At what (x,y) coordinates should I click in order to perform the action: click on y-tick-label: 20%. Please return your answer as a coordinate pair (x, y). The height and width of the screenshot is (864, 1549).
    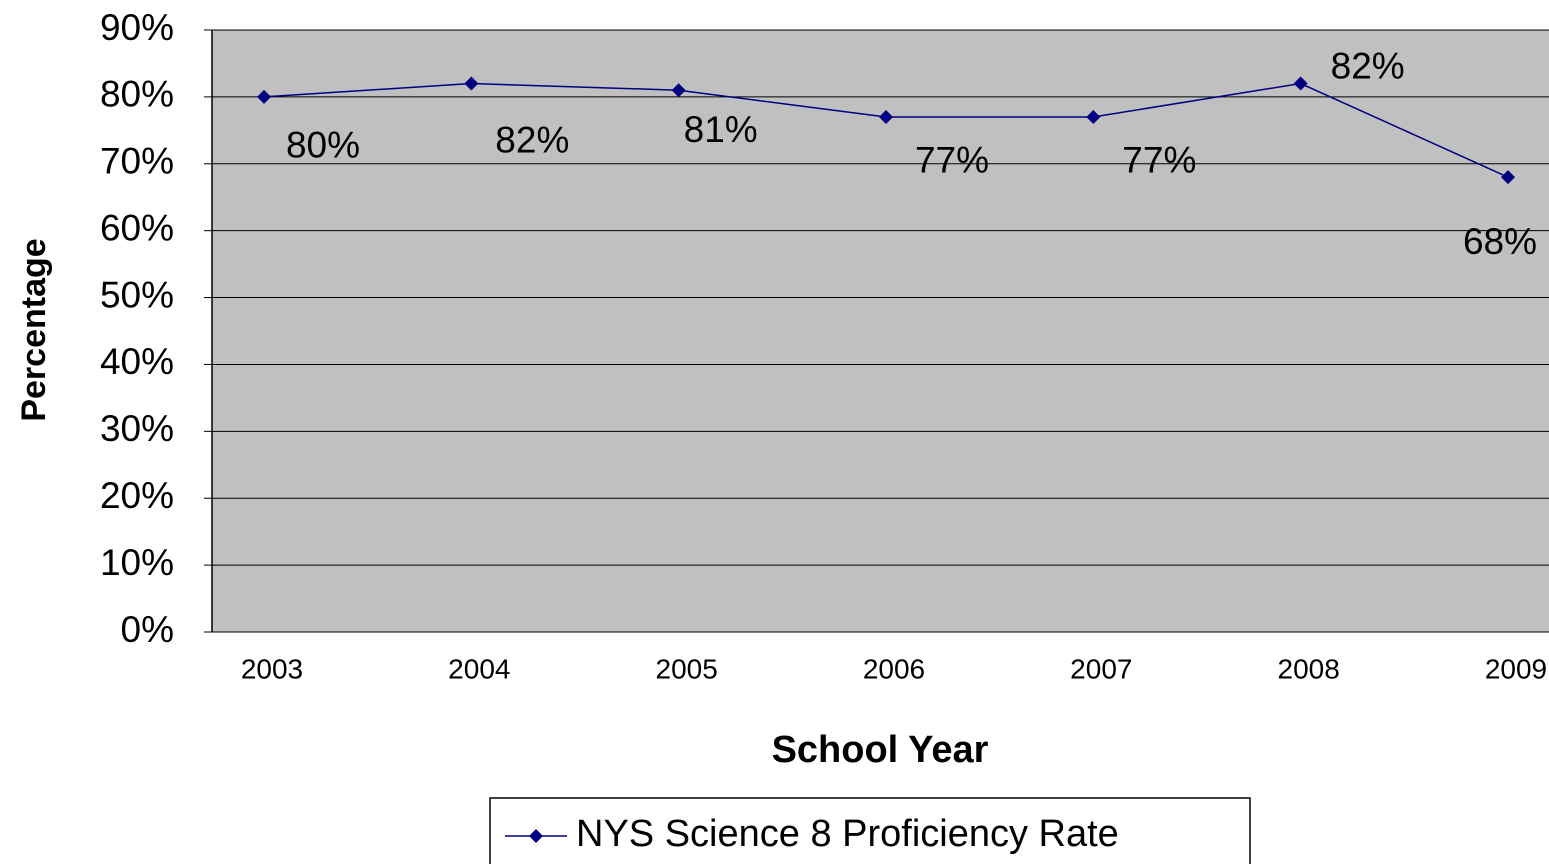
    Looking at the image, I should click on (137, 495).